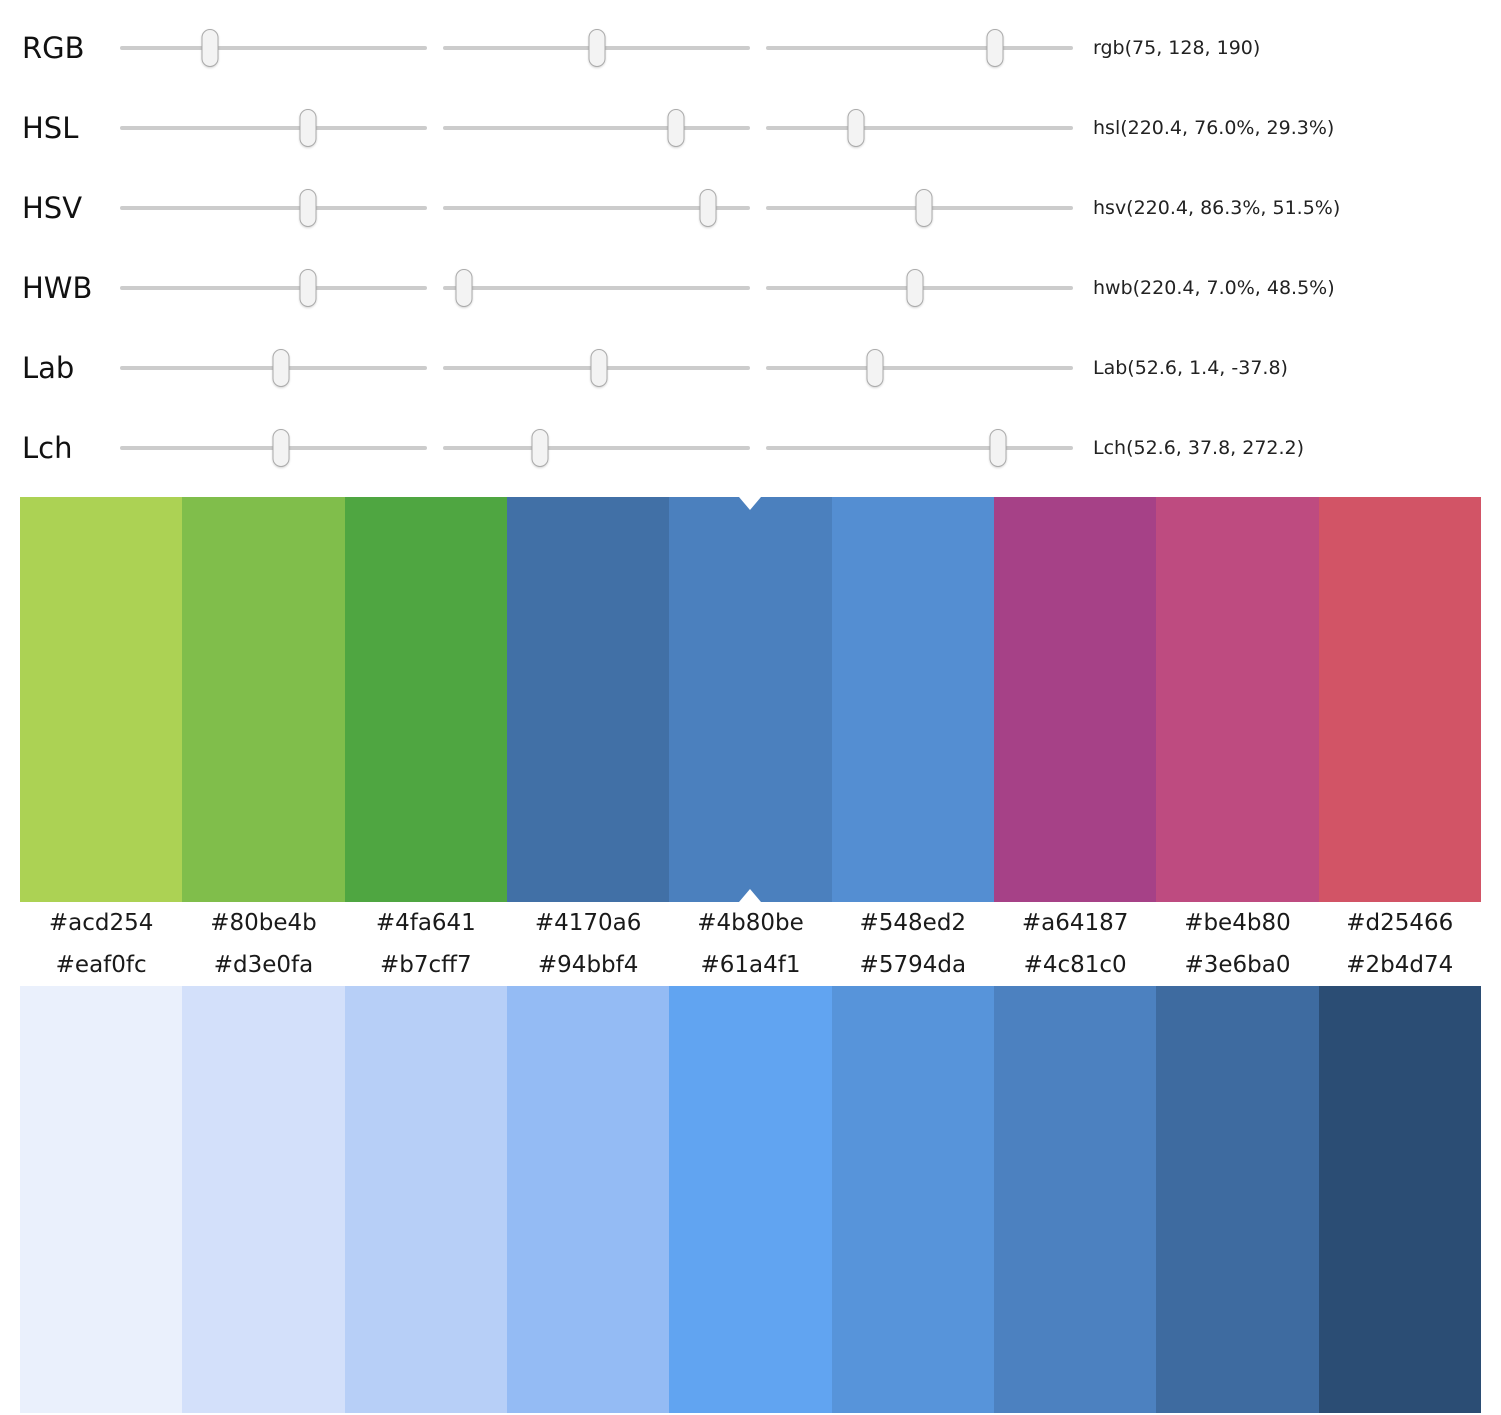  Describe the element at coordinates (53, 48) in the screenshot. I see `slider-row-label: RGB` at that location.